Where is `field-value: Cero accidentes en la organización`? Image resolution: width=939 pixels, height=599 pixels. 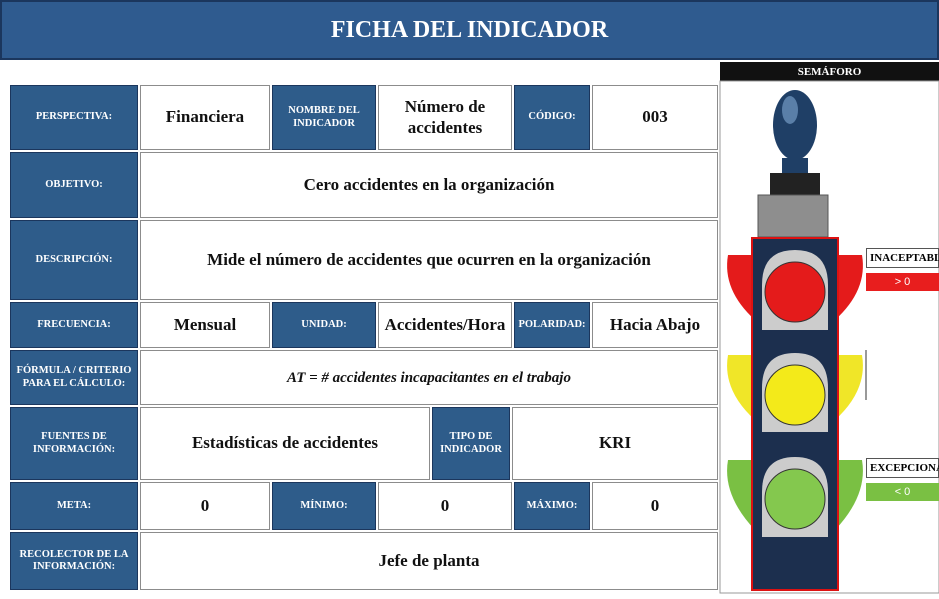 field-value: Cero accidentes en la organización is located at coordinates (429, 185).